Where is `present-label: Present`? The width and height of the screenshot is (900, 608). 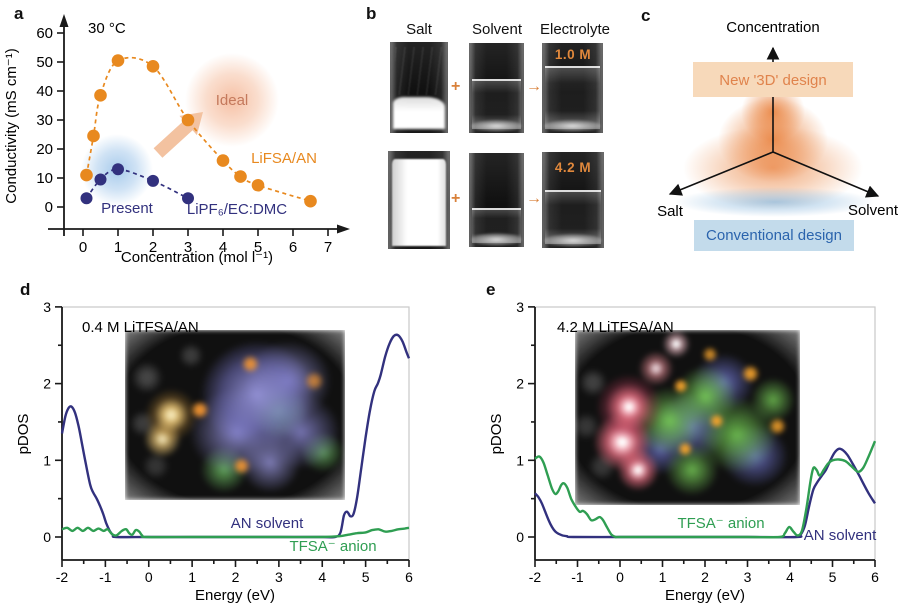
present-label: Present is located at coordinates (127, 208).